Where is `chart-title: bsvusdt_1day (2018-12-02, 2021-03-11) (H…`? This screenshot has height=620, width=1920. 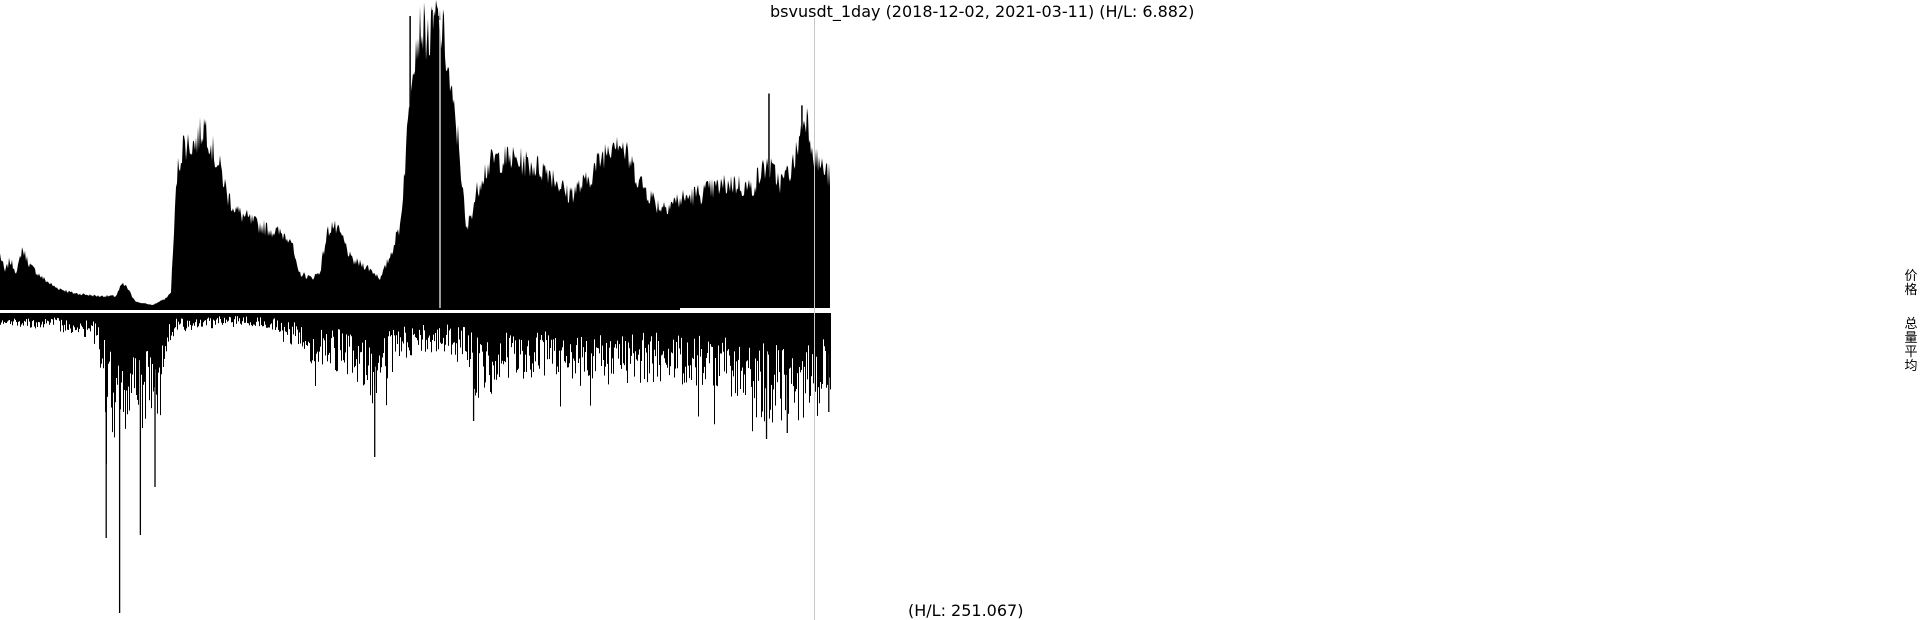
chart-title: bsvusdt_1day (2018-12-02, 2021-03-11) (H… is located at coordinates (982, 12).